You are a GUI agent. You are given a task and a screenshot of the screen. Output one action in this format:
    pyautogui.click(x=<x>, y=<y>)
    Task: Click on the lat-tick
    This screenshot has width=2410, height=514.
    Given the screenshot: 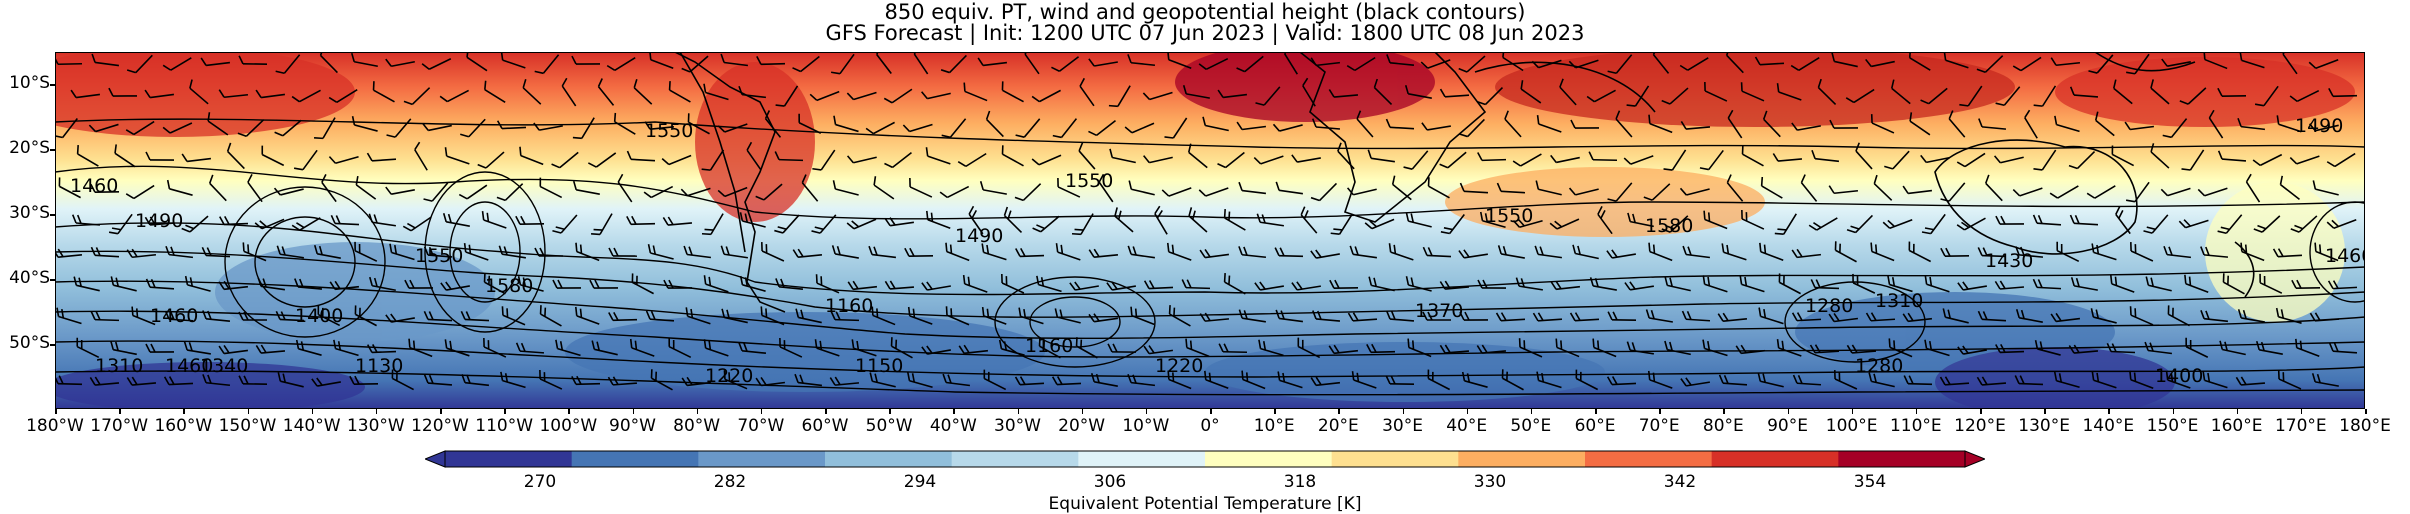 What is the action you would take?
    pyautogui.click(x=52, y=150)
    